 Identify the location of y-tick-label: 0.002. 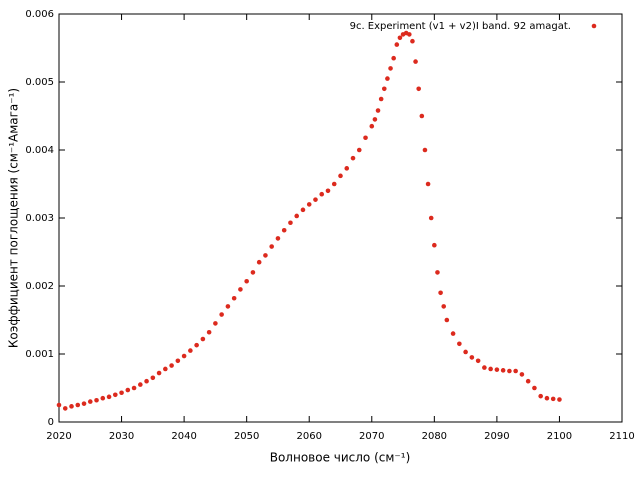
(39, 286).